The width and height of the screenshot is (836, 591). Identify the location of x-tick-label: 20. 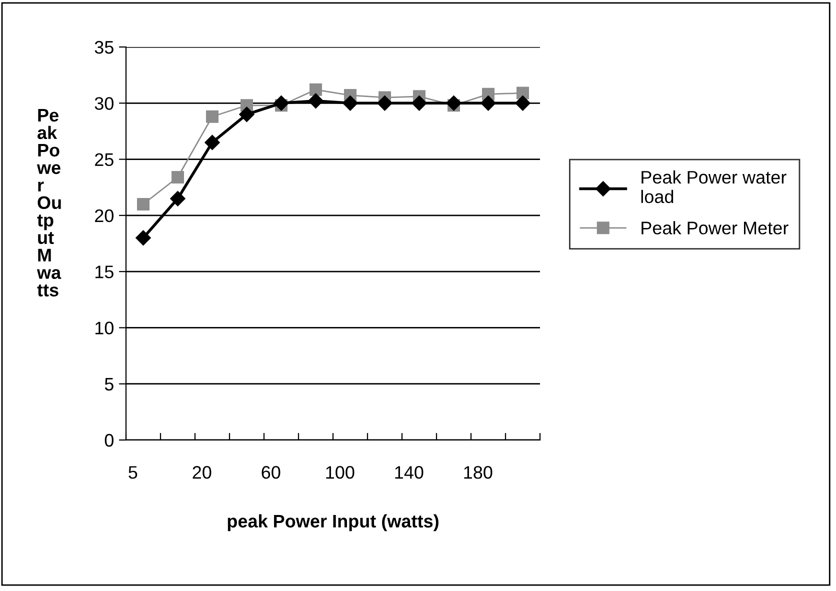
(202, 472).